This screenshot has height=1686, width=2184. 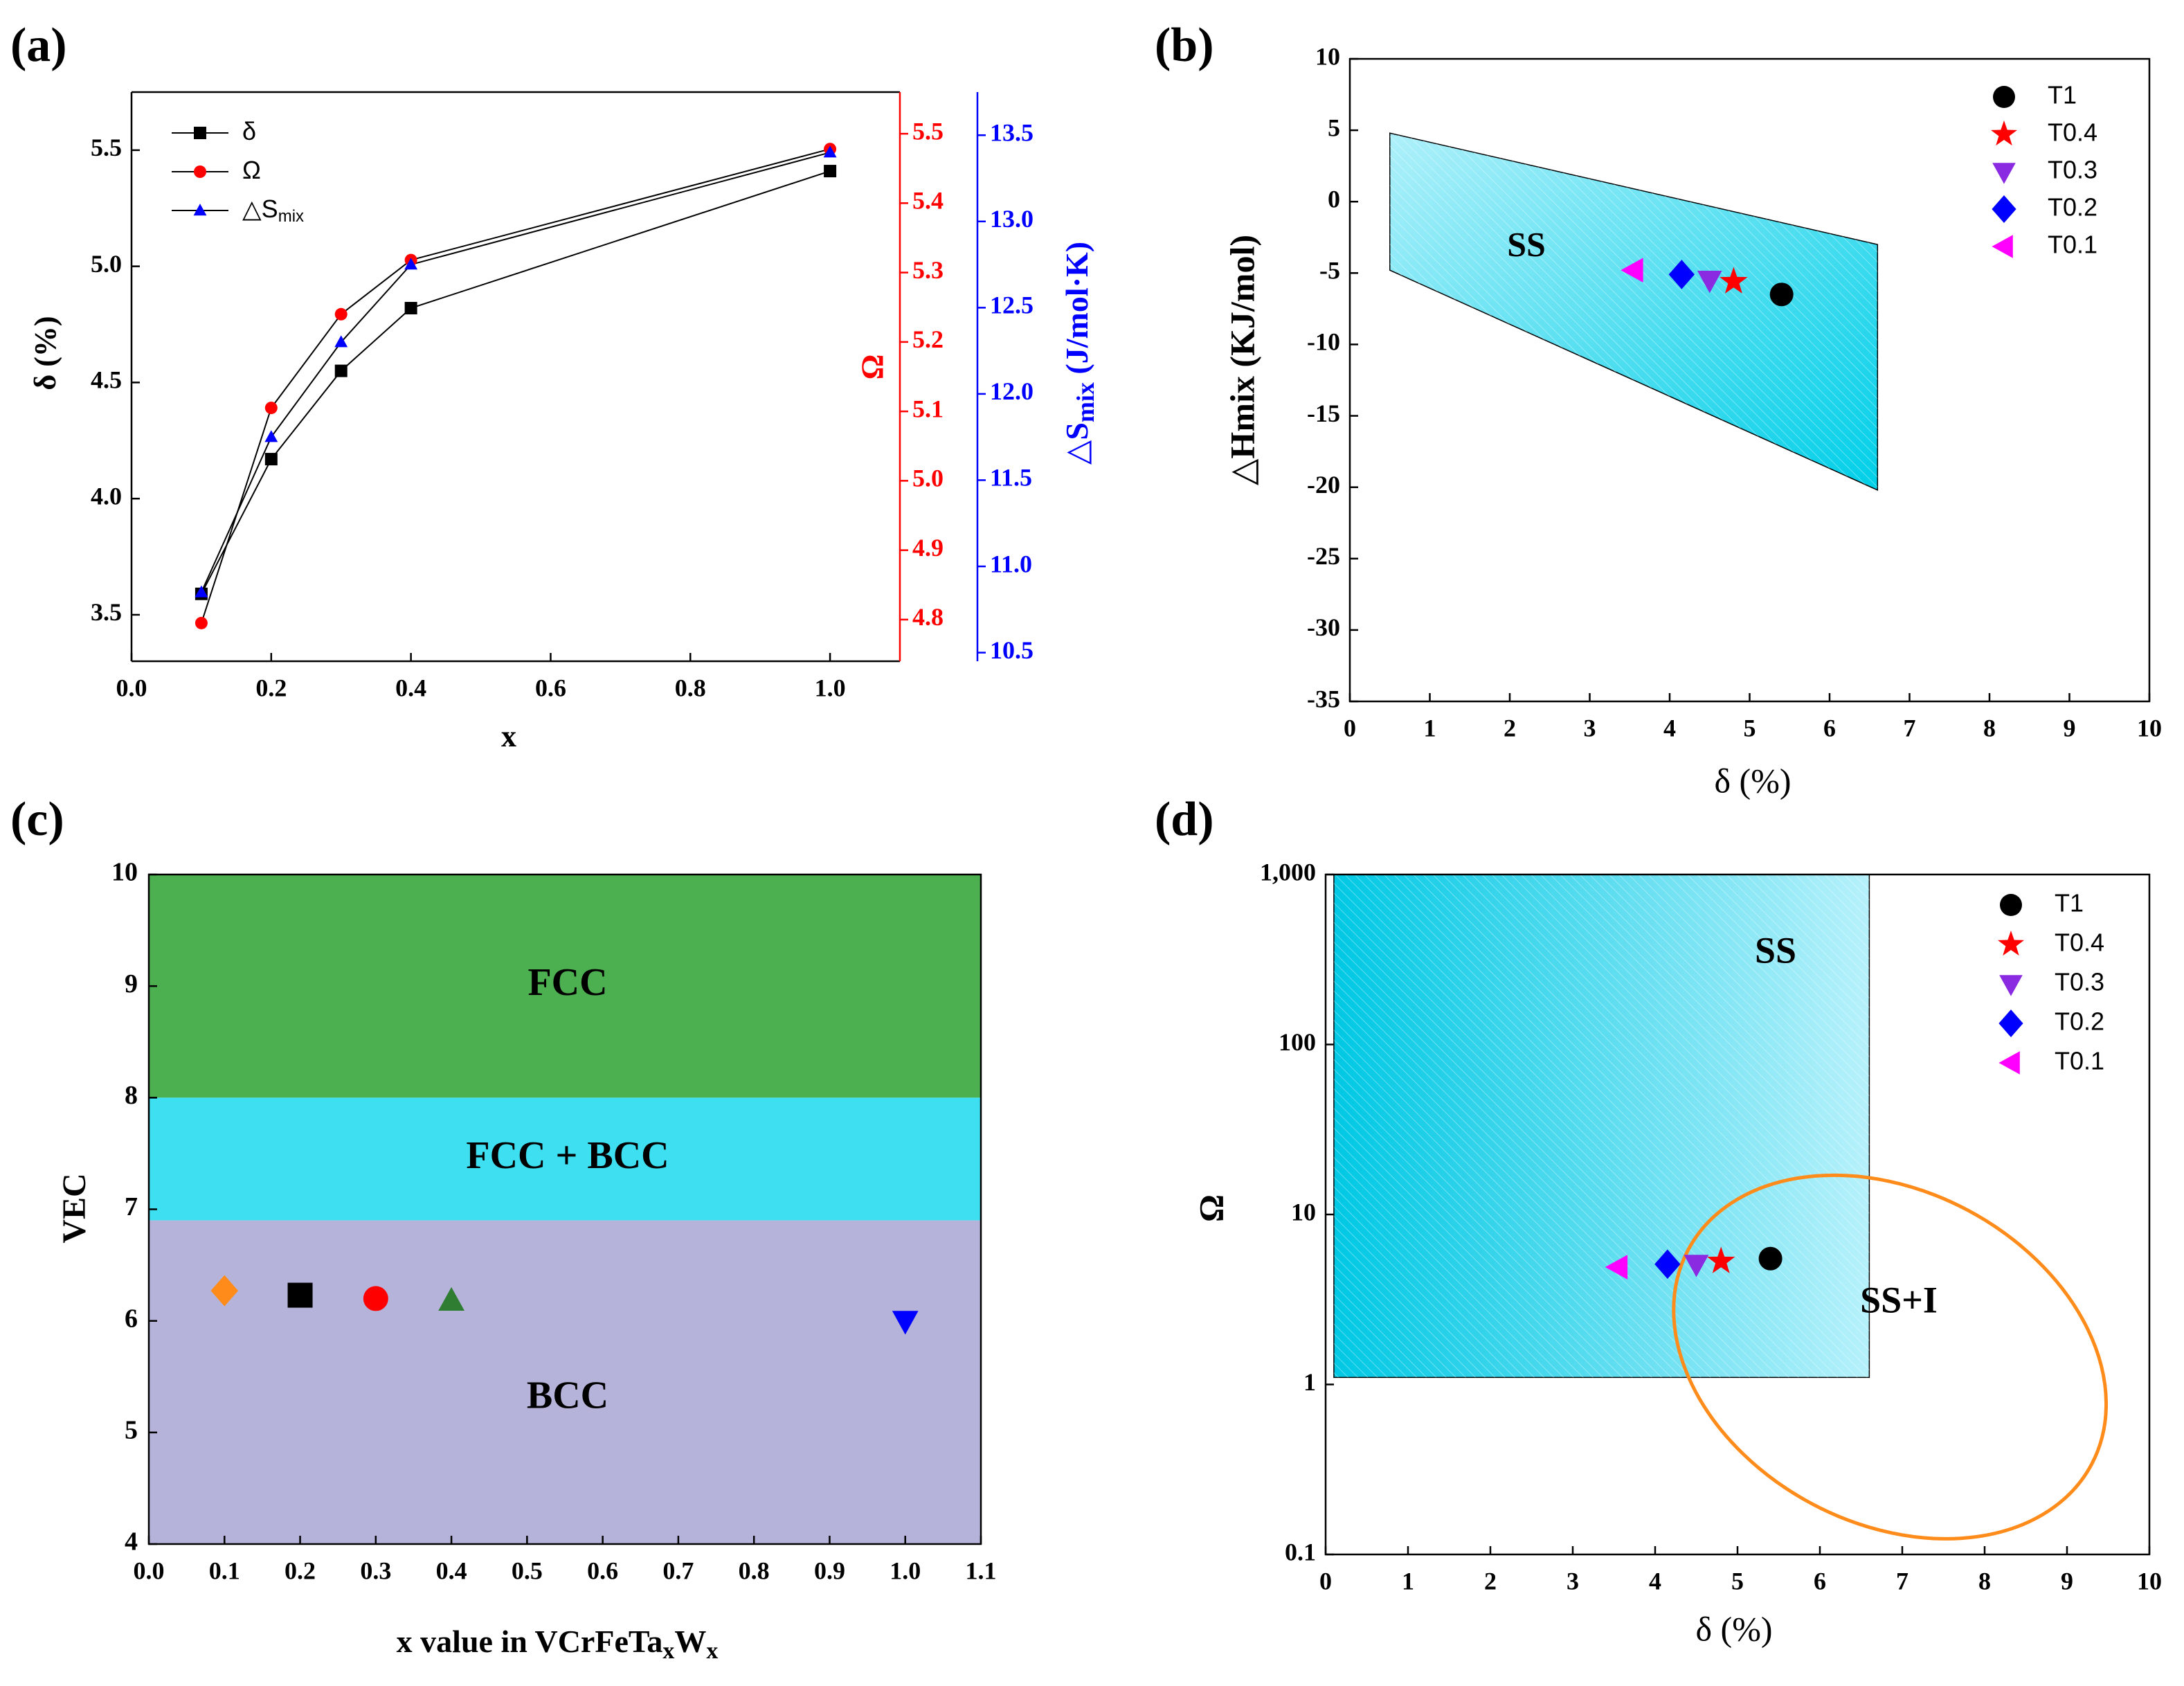 What do you see at coordinates (106, 496) in the screenshot?
I see `y-left-tick-label: 4.0` at bounding box center [106, 496].